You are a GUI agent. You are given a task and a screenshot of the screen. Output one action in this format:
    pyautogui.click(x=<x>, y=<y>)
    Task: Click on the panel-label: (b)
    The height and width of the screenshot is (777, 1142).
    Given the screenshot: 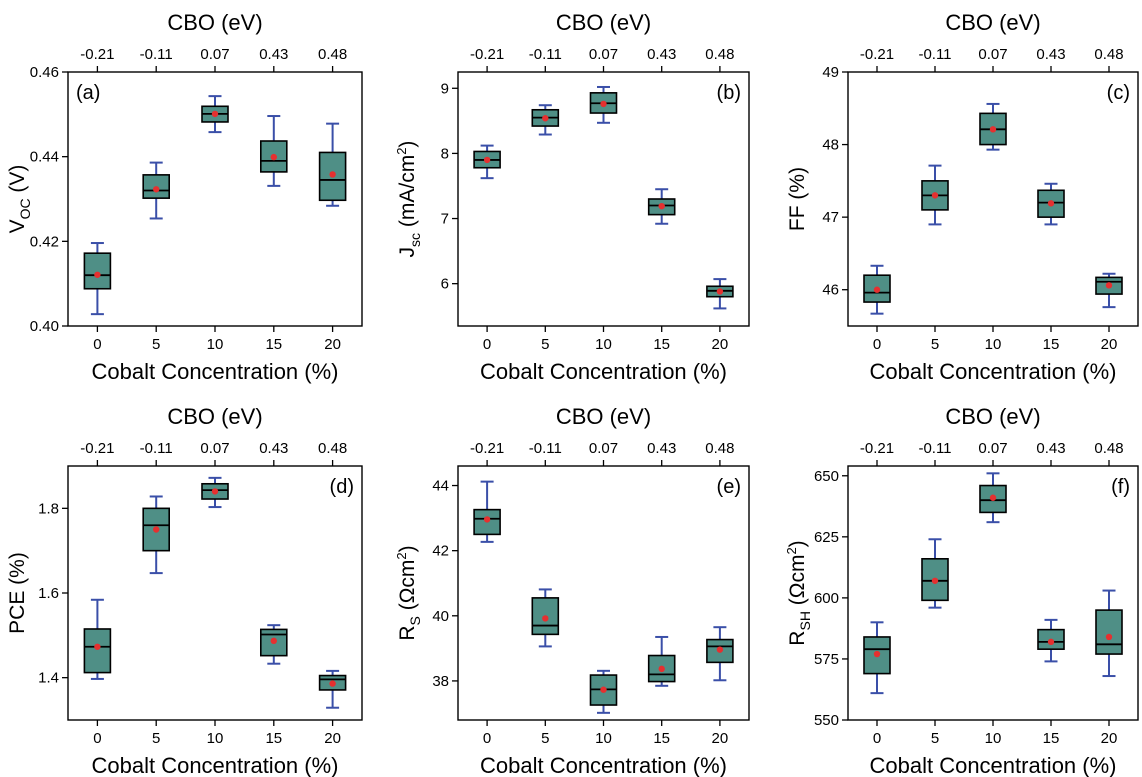 What is the action you would take?
    pyautogui.click(x=729, y=93)
    